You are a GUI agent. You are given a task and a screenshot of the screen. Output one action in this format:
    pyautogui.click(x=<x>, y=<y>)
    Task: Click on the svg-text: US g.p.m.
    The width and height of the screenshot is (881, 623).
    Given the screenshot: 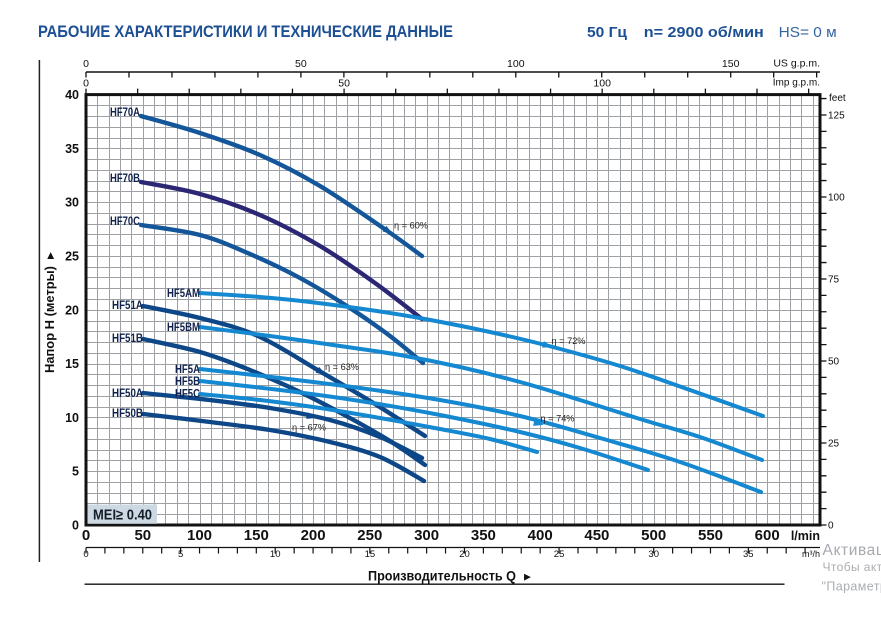 What is the action you would take?
    pyautogui.click(x=796, y=64)
    